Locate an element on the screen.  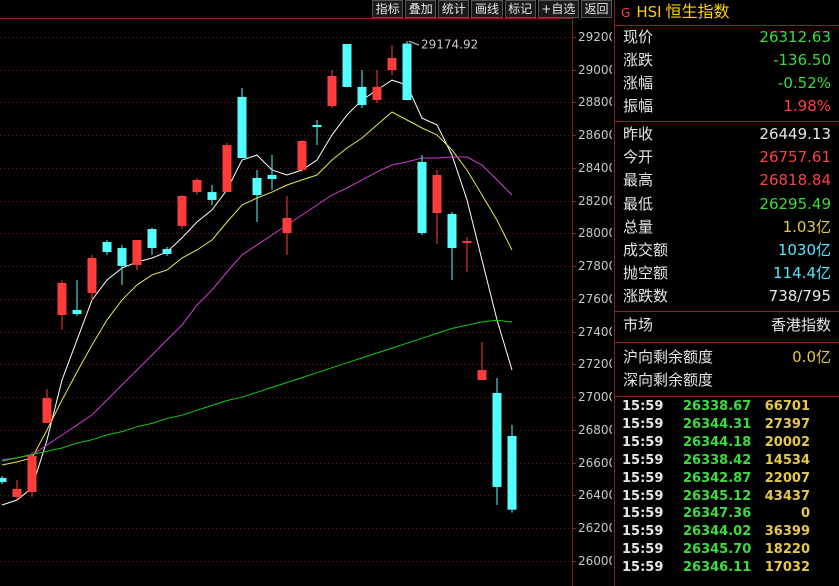
row-value: -136.50 is located at coordinates (802, 60).